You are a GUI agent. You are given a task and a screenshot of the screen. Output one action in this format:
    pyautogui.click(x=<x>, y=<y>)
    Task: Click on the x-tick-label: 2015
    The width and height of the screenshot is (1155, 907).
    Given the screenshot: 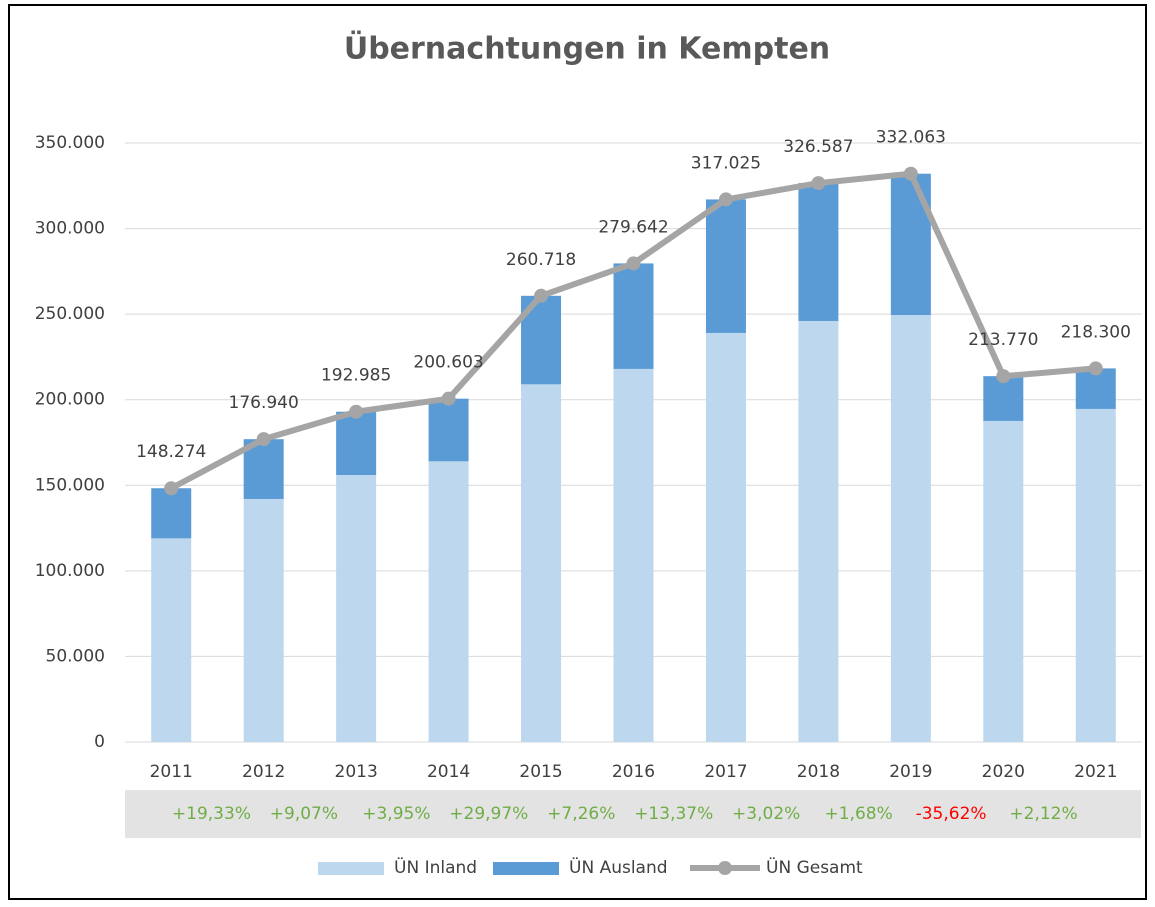 What is the action you would take?
    pyautogui.click(x=540, y=772)
    